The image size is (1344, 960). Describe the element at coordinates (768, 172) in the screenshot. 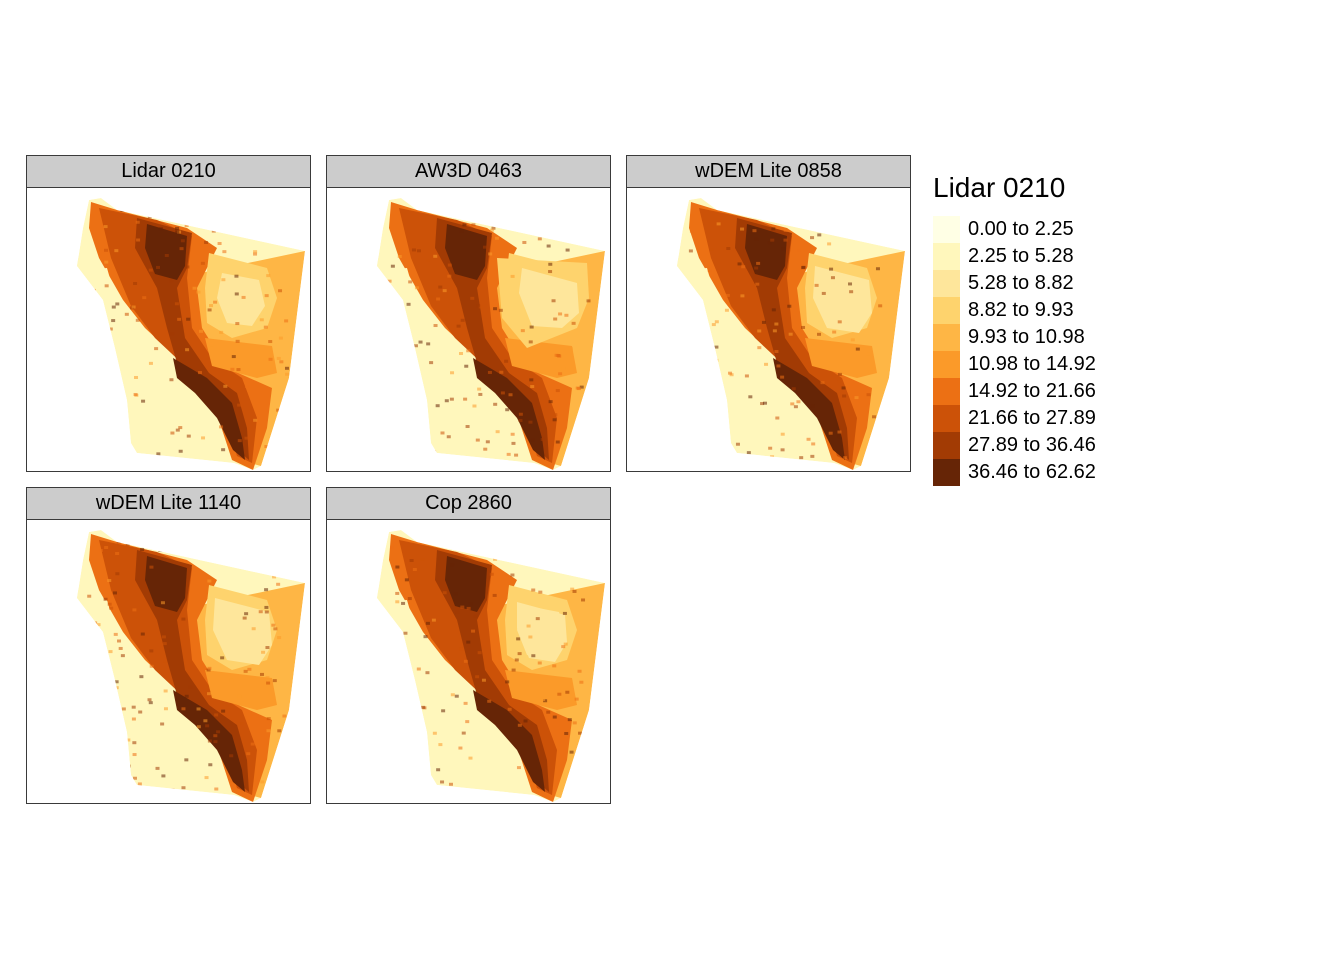

I see `panel-title: wDEM Lite 0858` at that location.